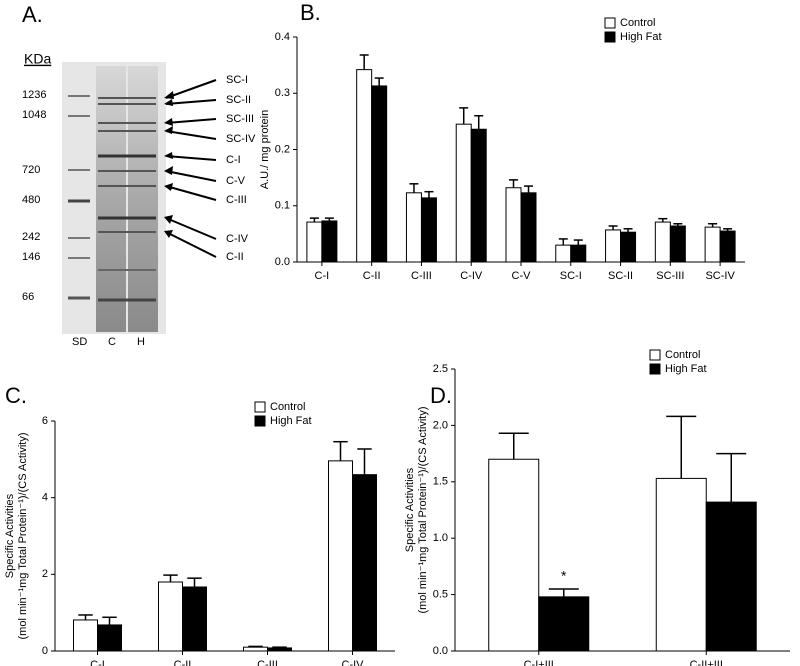  What do you see at coordinates (238, 100) in the screenshot?
I see `complex-label: SC-II` at bounding box center [238, 100].